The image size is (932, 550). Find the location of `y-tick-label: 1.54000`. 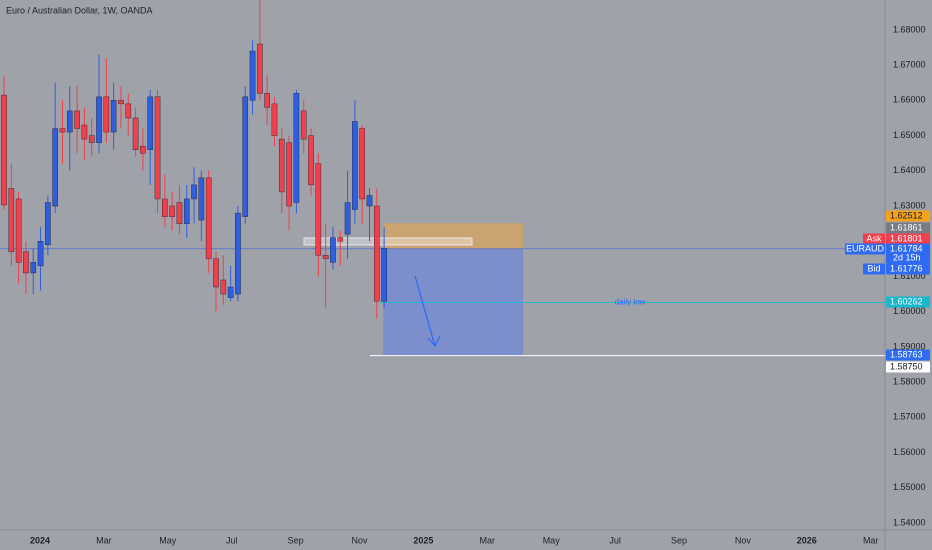

y-tick-label: 1.54000 is located at coordinates (909, 522).